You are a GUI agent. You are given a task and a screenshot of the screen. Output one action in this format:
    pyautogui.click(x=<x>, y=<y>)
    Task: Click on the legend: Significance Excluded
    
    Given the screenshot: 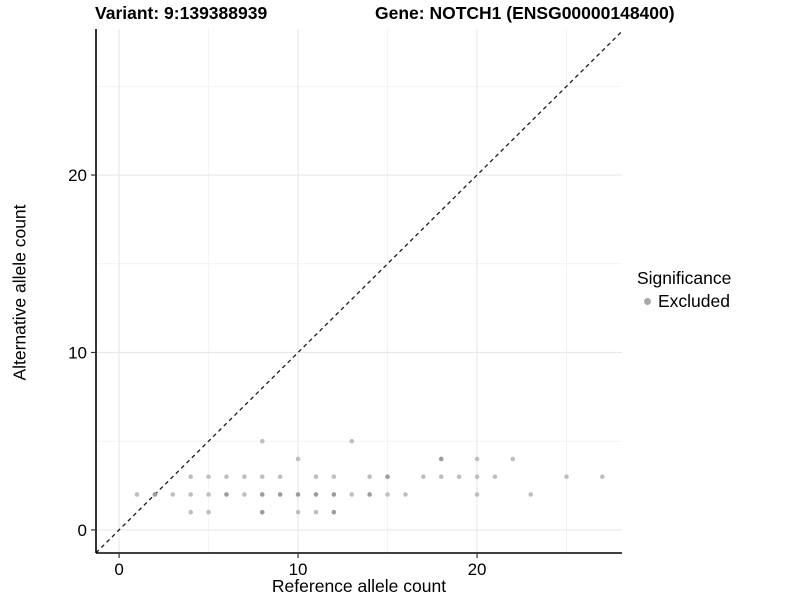 What is the action you would take?
    pyautogui.click(x=717, y=290)
    